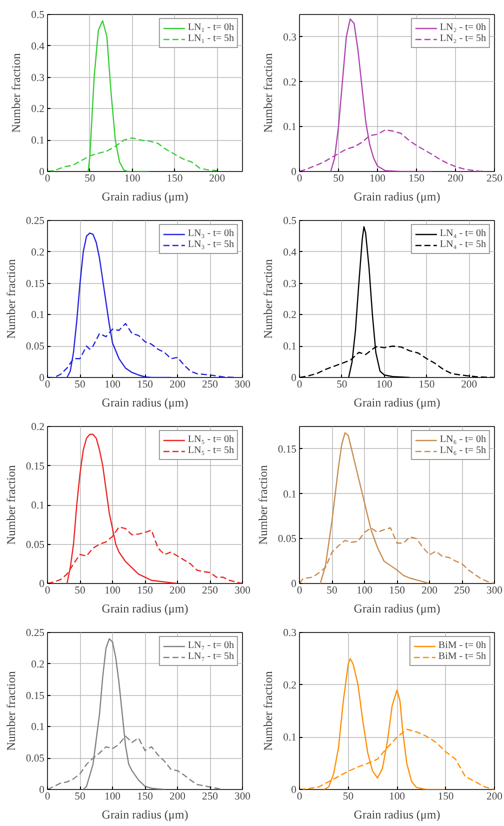  Describe the element at coordinates (462, 656) in the screenshot. I see `legend-label: BiM - t= 5h` at that location.